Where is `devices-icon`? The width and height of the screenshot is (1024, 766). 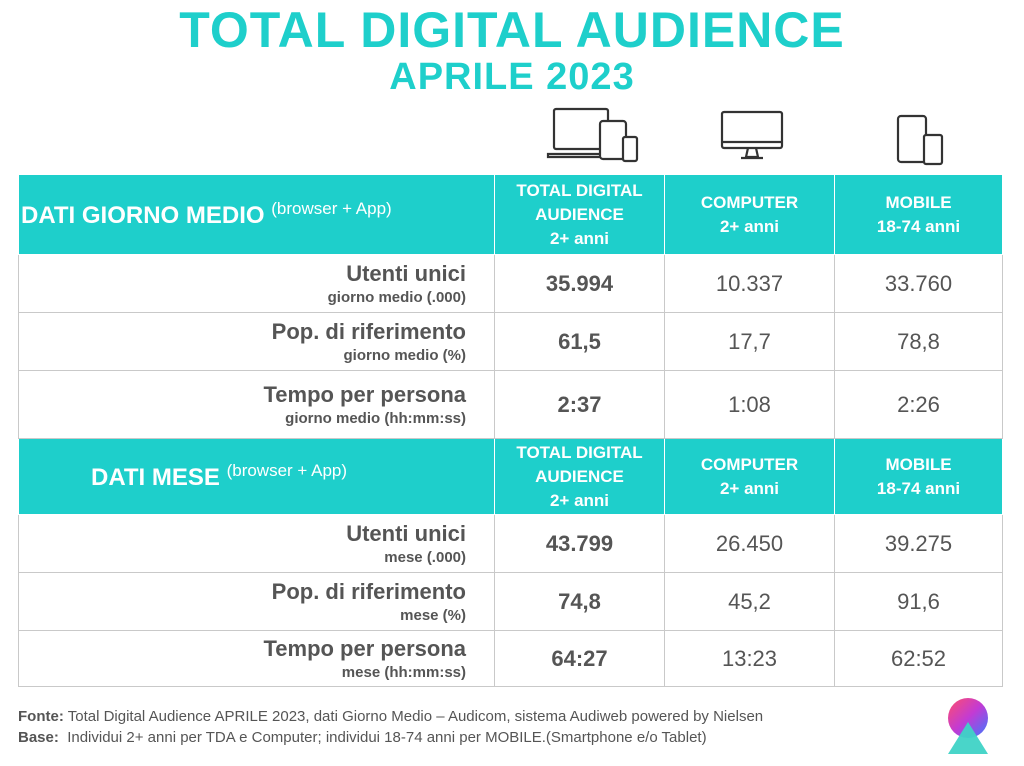
devices-icon is located at coordinates (592, 135).